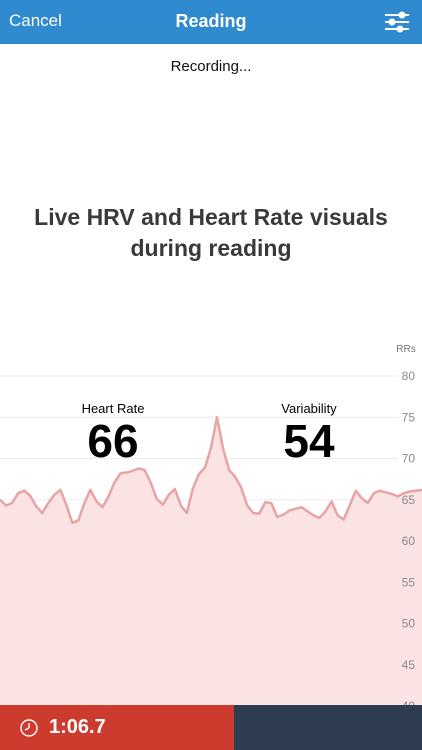 The height and width of the screenshot is (750, 422). Describe the element at coordinates (309, 408) in the screenshot. I see `variability-label: Variability` at that location.